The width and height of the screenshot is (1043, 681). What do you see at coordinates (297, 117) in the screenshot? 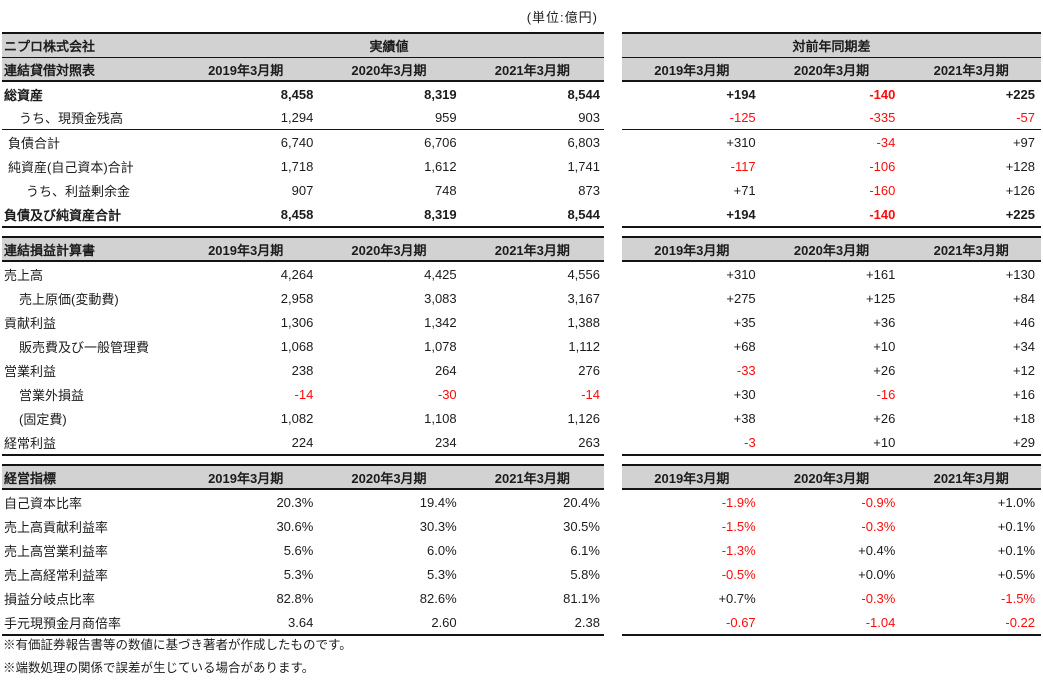
I see `actual-value: 1,294` at bounding box center [297, 117].